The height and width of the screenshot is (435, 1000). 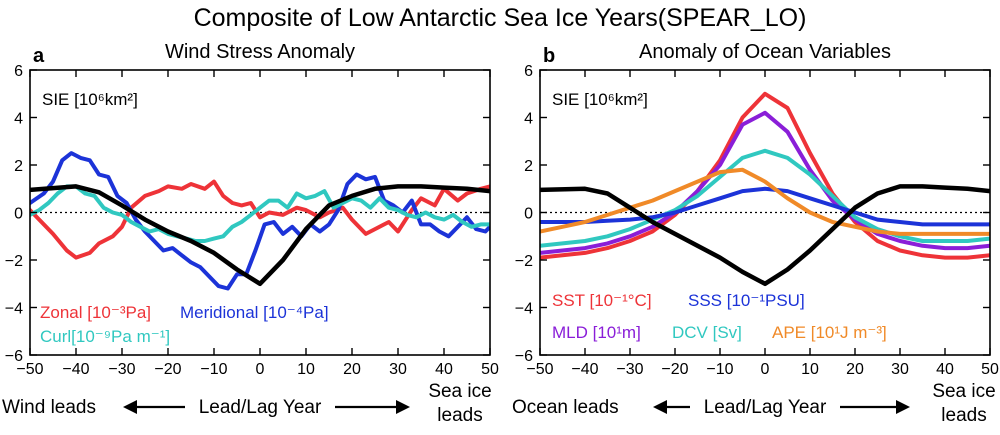 I want to click on series-line-ape, so click(x=765, y=201).